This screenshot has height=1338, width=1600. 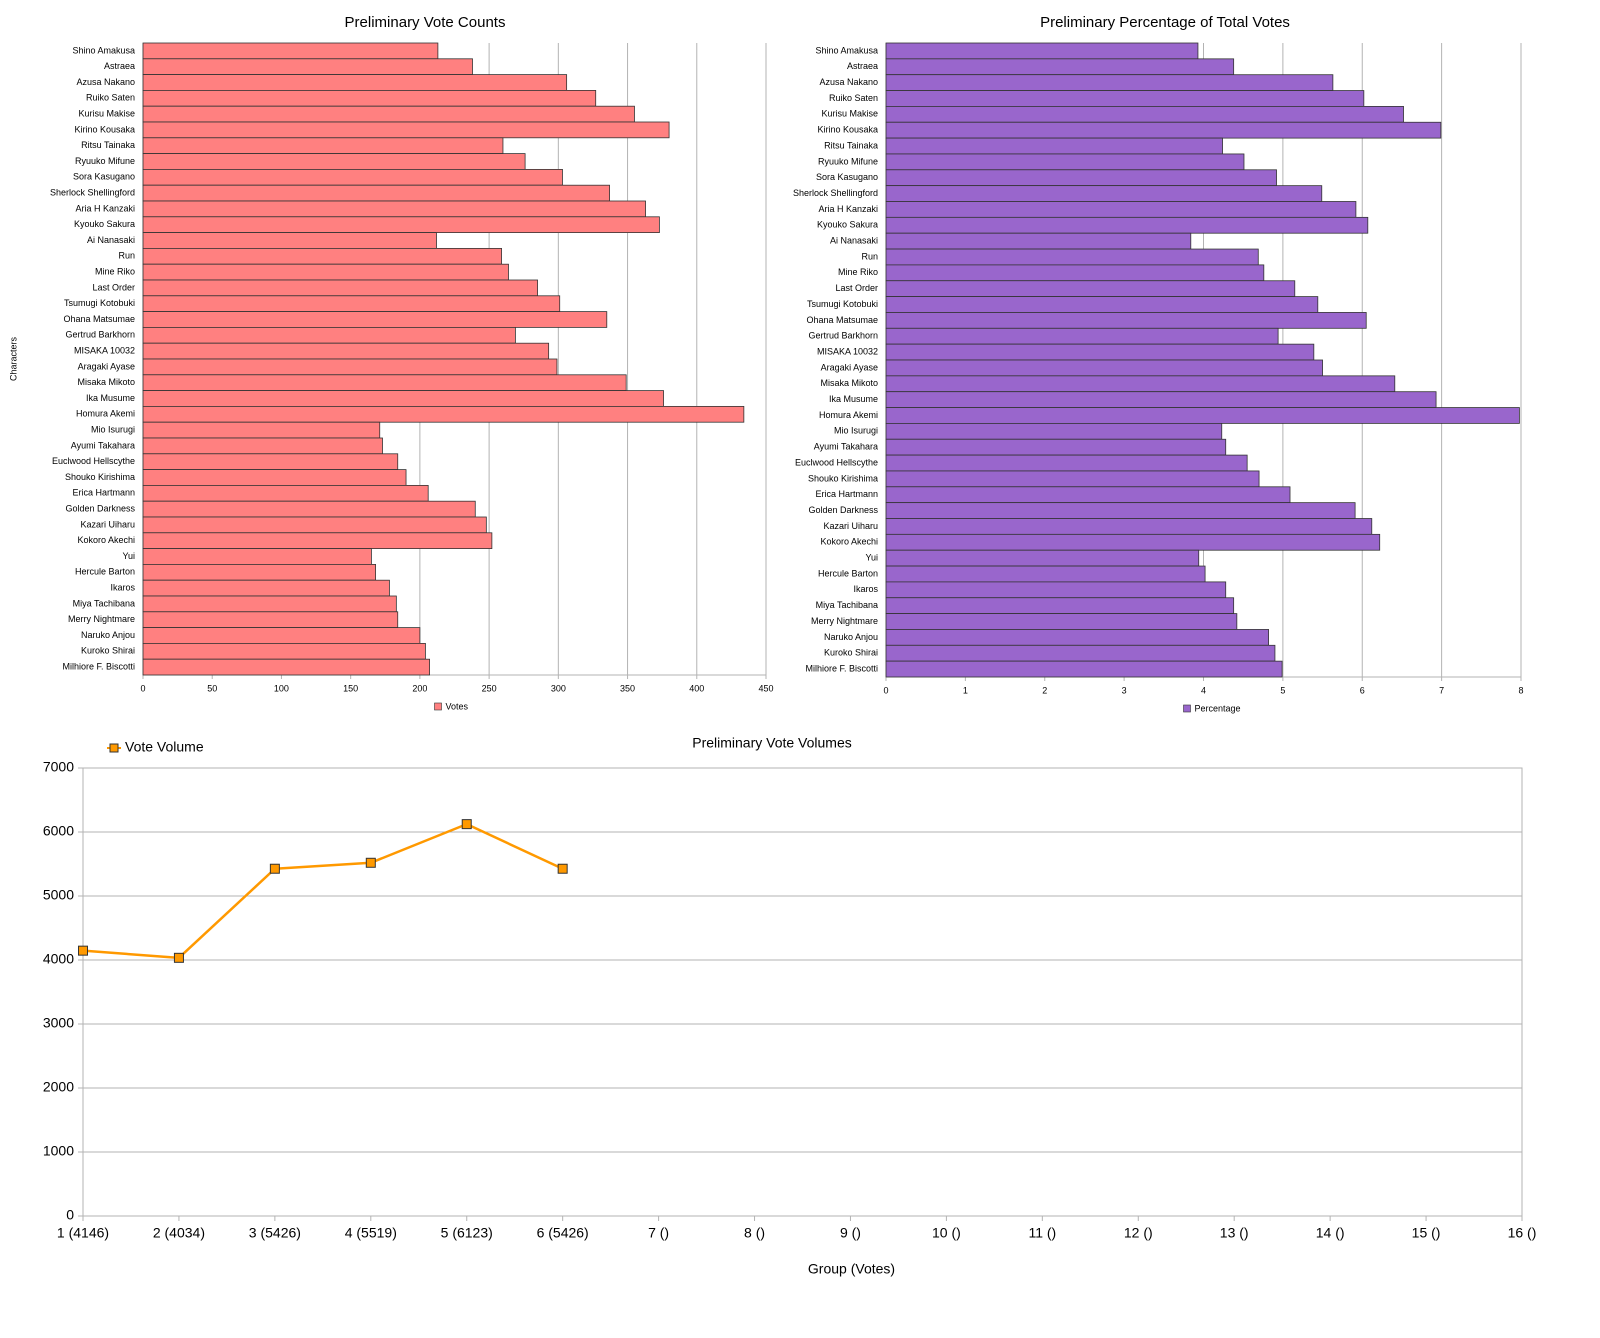 I want to click on y-tick-label: Sherlock Shellingford, so click(x=835, y=193).